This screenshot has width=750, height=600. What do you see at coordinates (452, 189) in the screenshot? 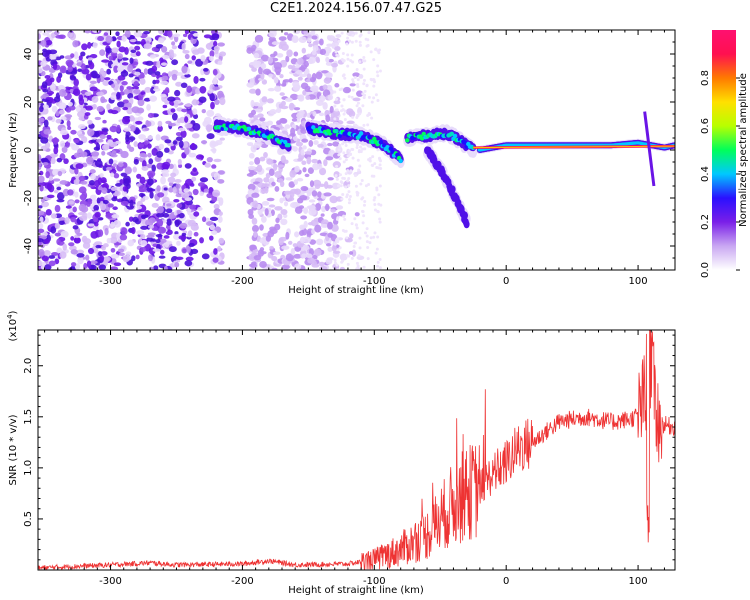
I see `ridge-body` at bounding box center [452, 189].